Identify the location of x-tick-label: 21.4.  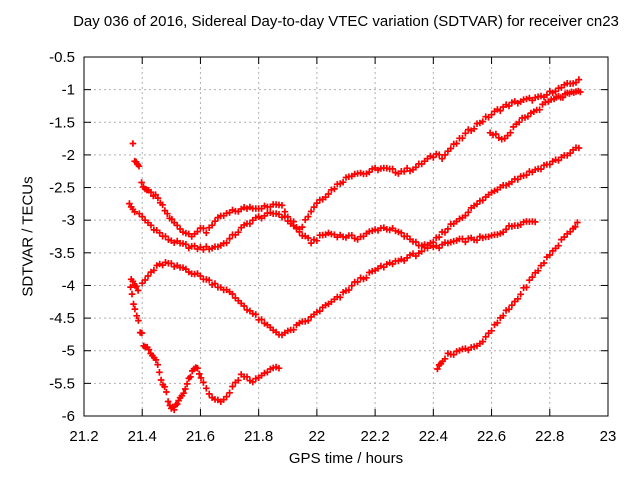
(142, 436).